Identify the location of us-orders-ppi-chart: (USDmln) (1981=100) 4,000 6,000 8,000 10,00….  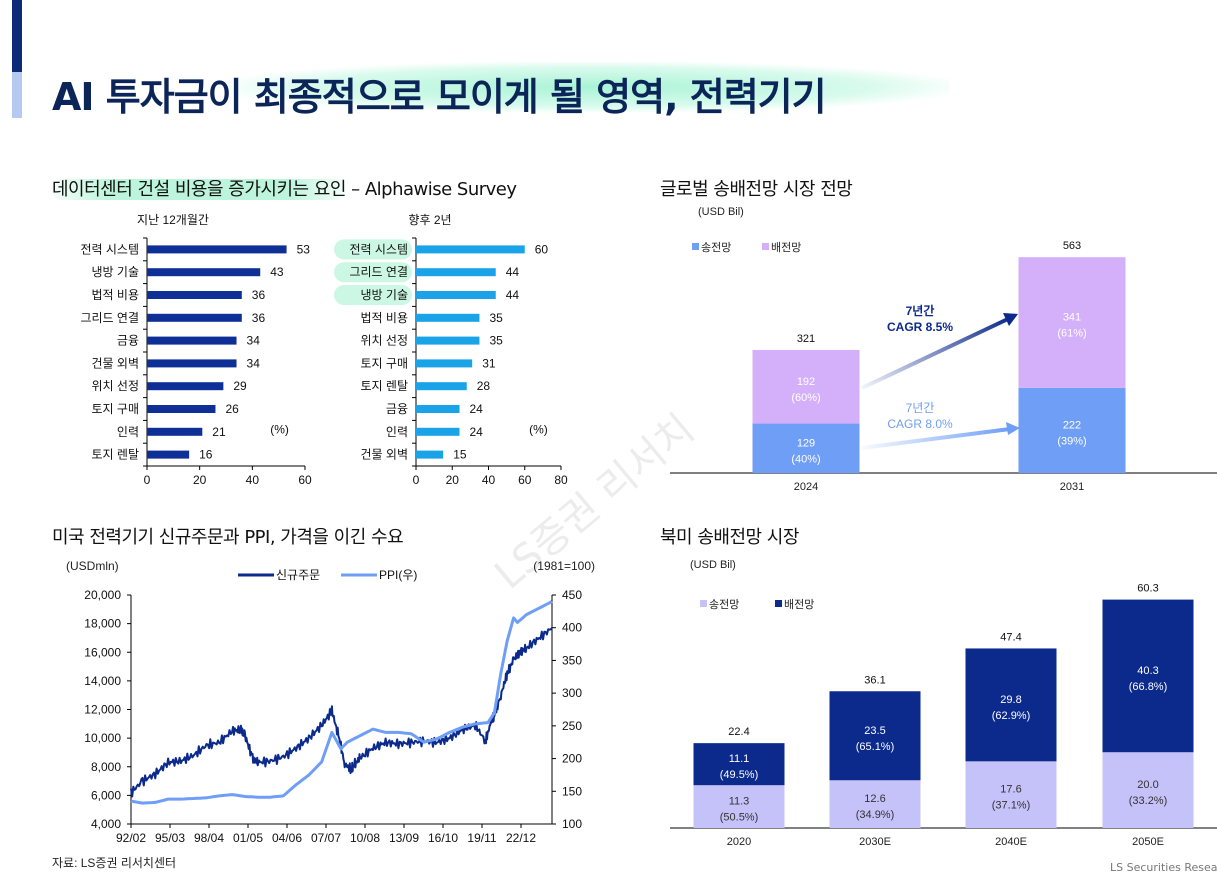
(330, 702).